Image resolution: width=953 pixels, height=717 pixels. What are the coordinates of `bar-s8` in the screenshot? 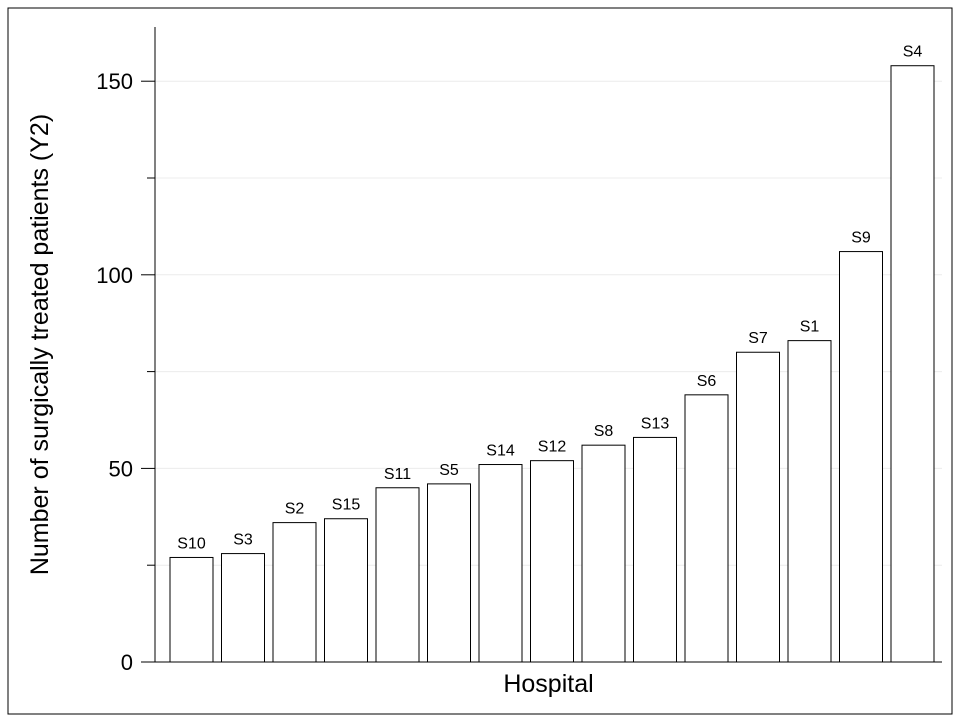 It's located at (603, 553).